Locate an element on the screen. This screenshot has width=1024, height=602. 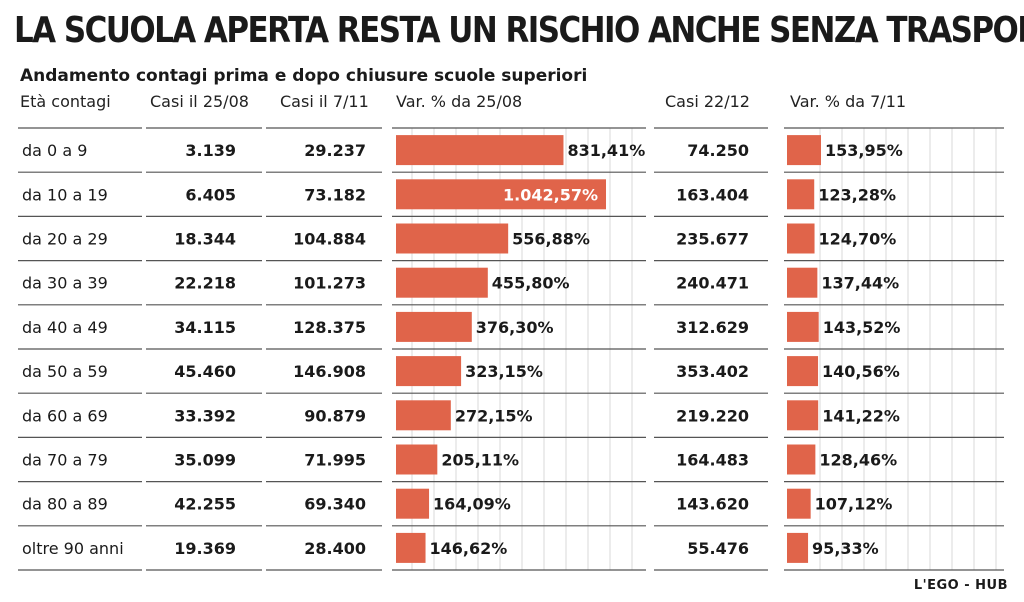
age-label: da 80 a 89 is located at coordinates (65, 504).